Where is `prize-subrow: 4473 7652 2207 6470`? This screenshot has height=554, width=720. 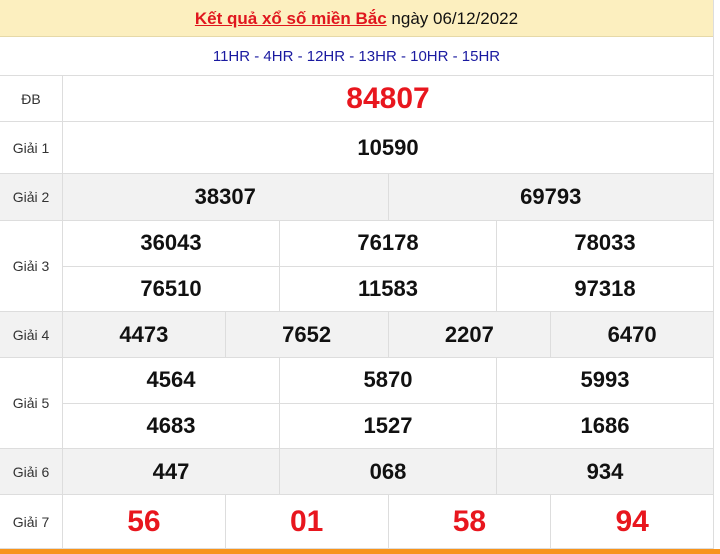
prize-subrow: 4473 7652 2207 6470 is located at coordinates (388, 334).